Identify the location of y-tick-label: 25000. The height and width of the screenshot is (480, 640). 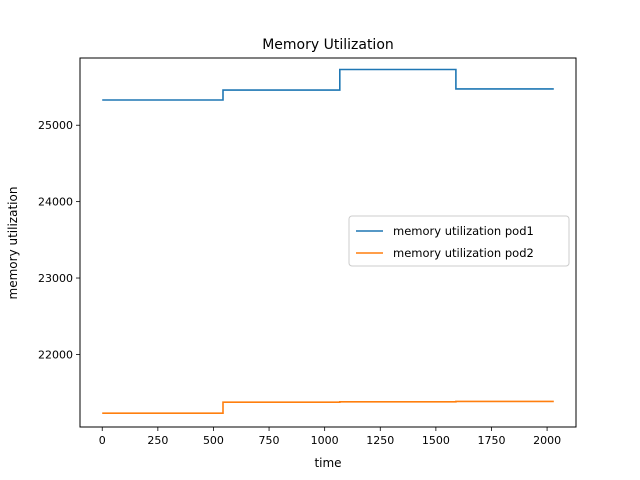
(55, 125).